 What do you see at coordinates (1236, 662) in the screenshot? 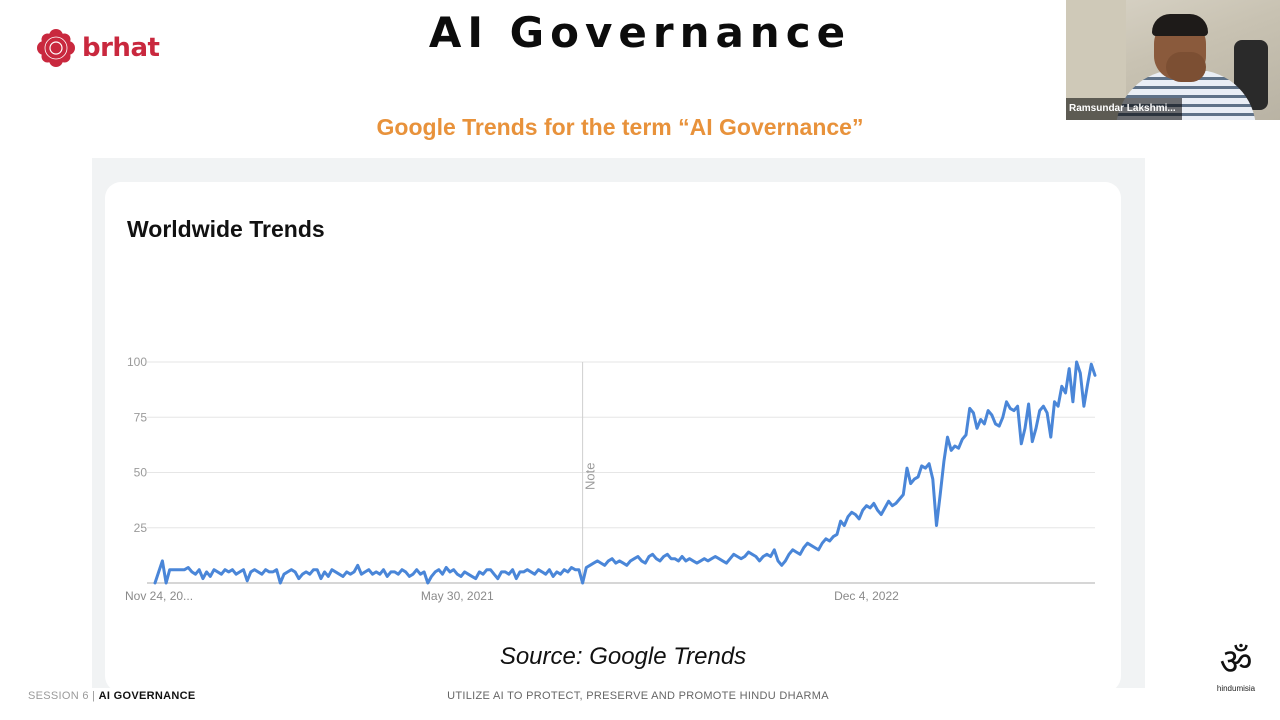
I see `om-icon: ॐ` at bounding box center [1236, 662].